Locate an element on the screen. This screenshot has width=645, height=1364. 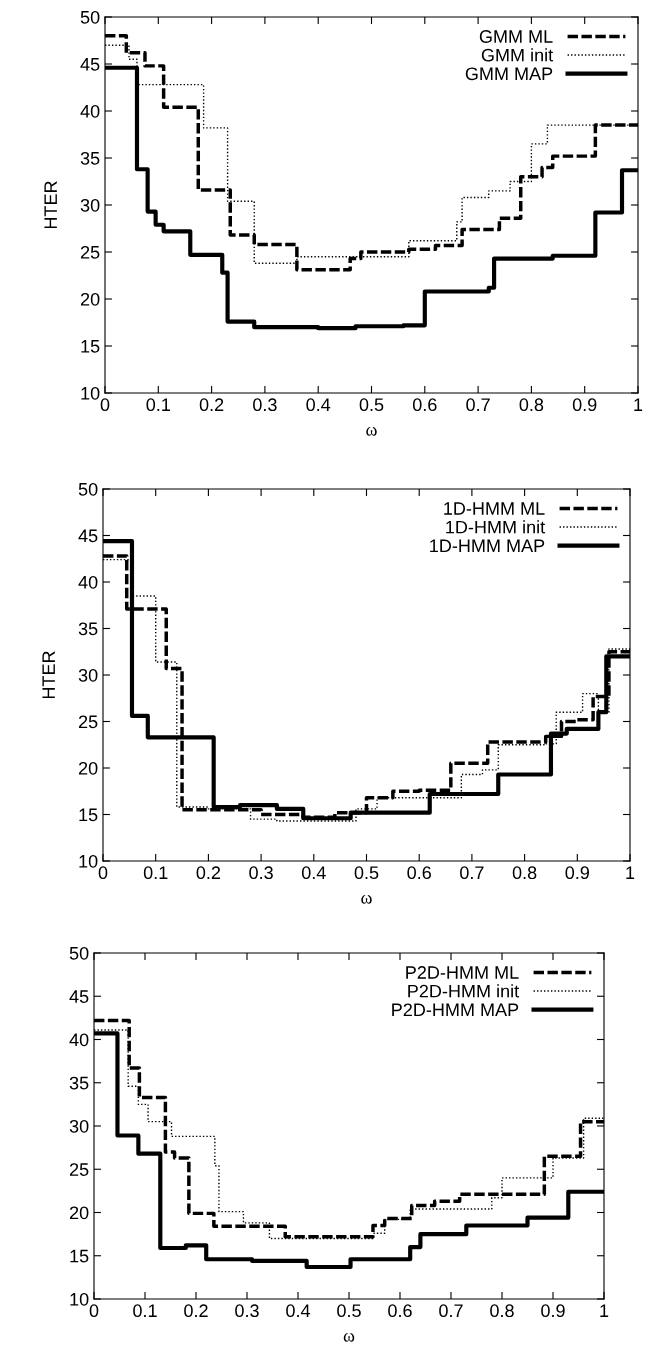
legend-label: 1D-HMM MAP is located at coordinates (487, 545).